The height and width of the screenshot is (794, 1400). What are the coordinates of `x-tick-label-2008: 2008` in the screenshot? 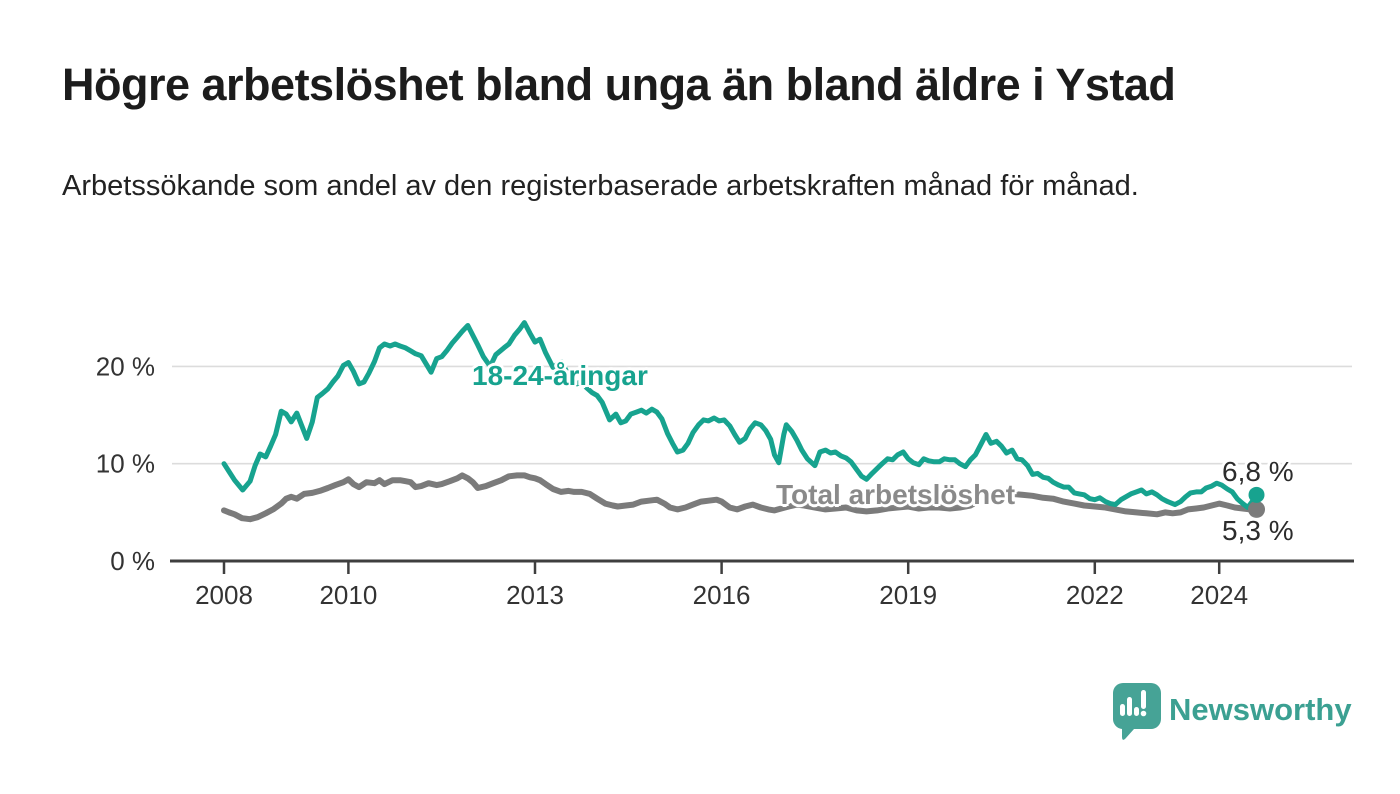 It's located at (224, 595).